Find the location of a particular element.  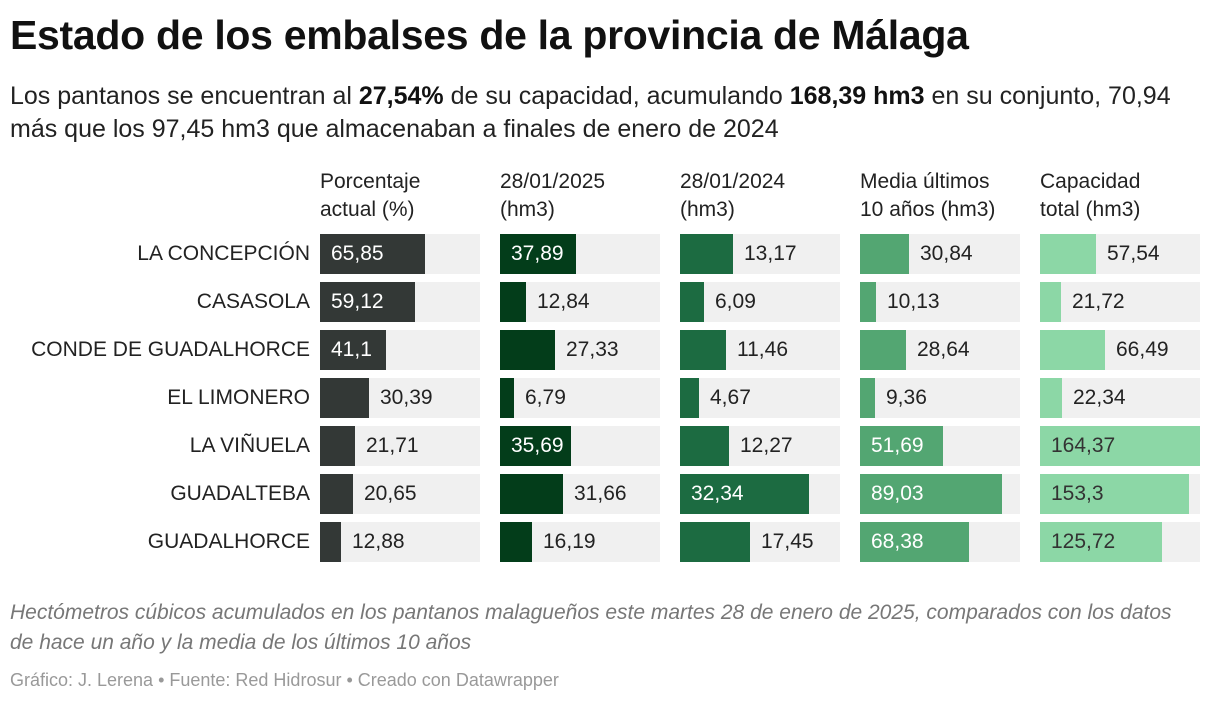

value-label: 32,34 is located at coordinates (717, 493).